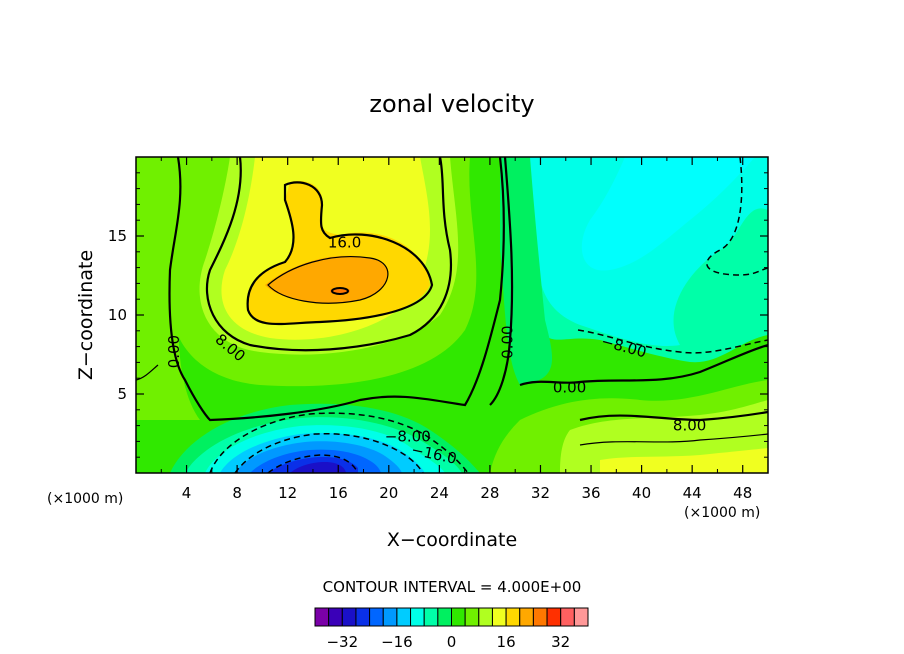 This screenshot has height=654, width=904. Describe the element at coordinates (338, 493) in the screenshot. I see `x-tick-label: 16` at that location.